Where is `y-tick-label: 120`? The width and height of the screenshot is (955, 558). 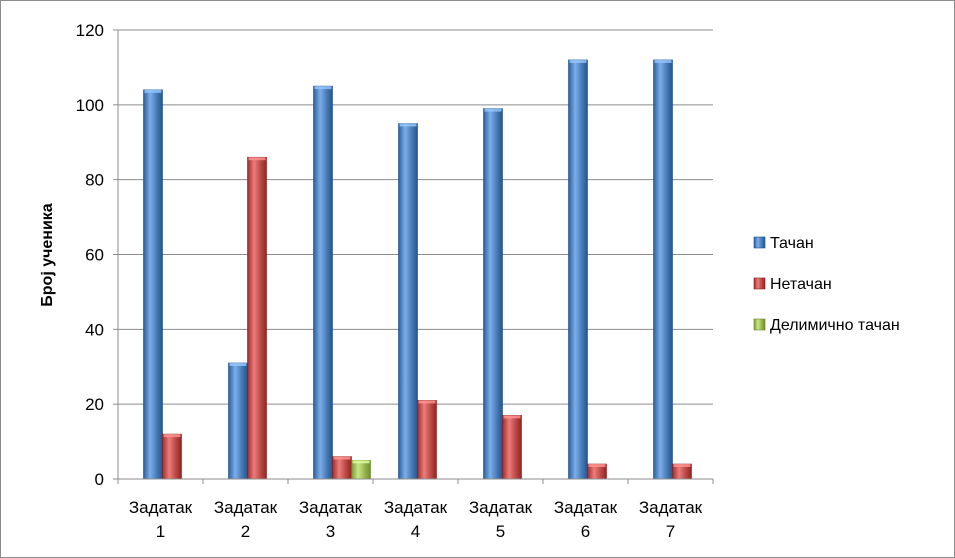 y-tick-label: 120 is located at coordinates (90, 30).